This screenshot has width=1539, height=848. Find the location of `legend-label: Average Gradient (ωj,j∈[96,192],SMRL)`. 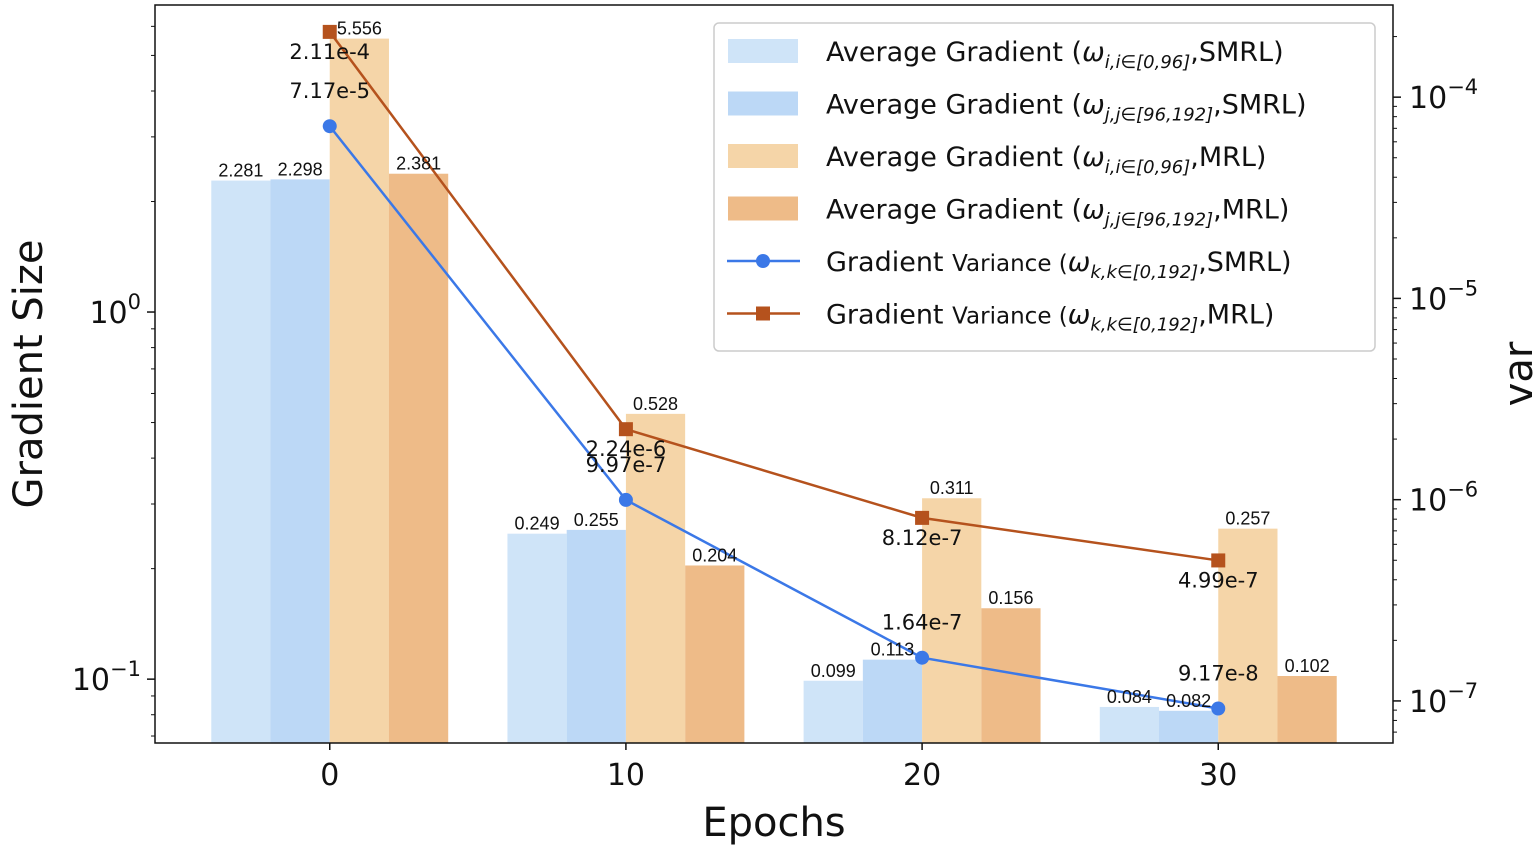

legend-label: Average Gradient (ωj,j∈[96,192],SMRL) is located at coordinates (1066, 108).